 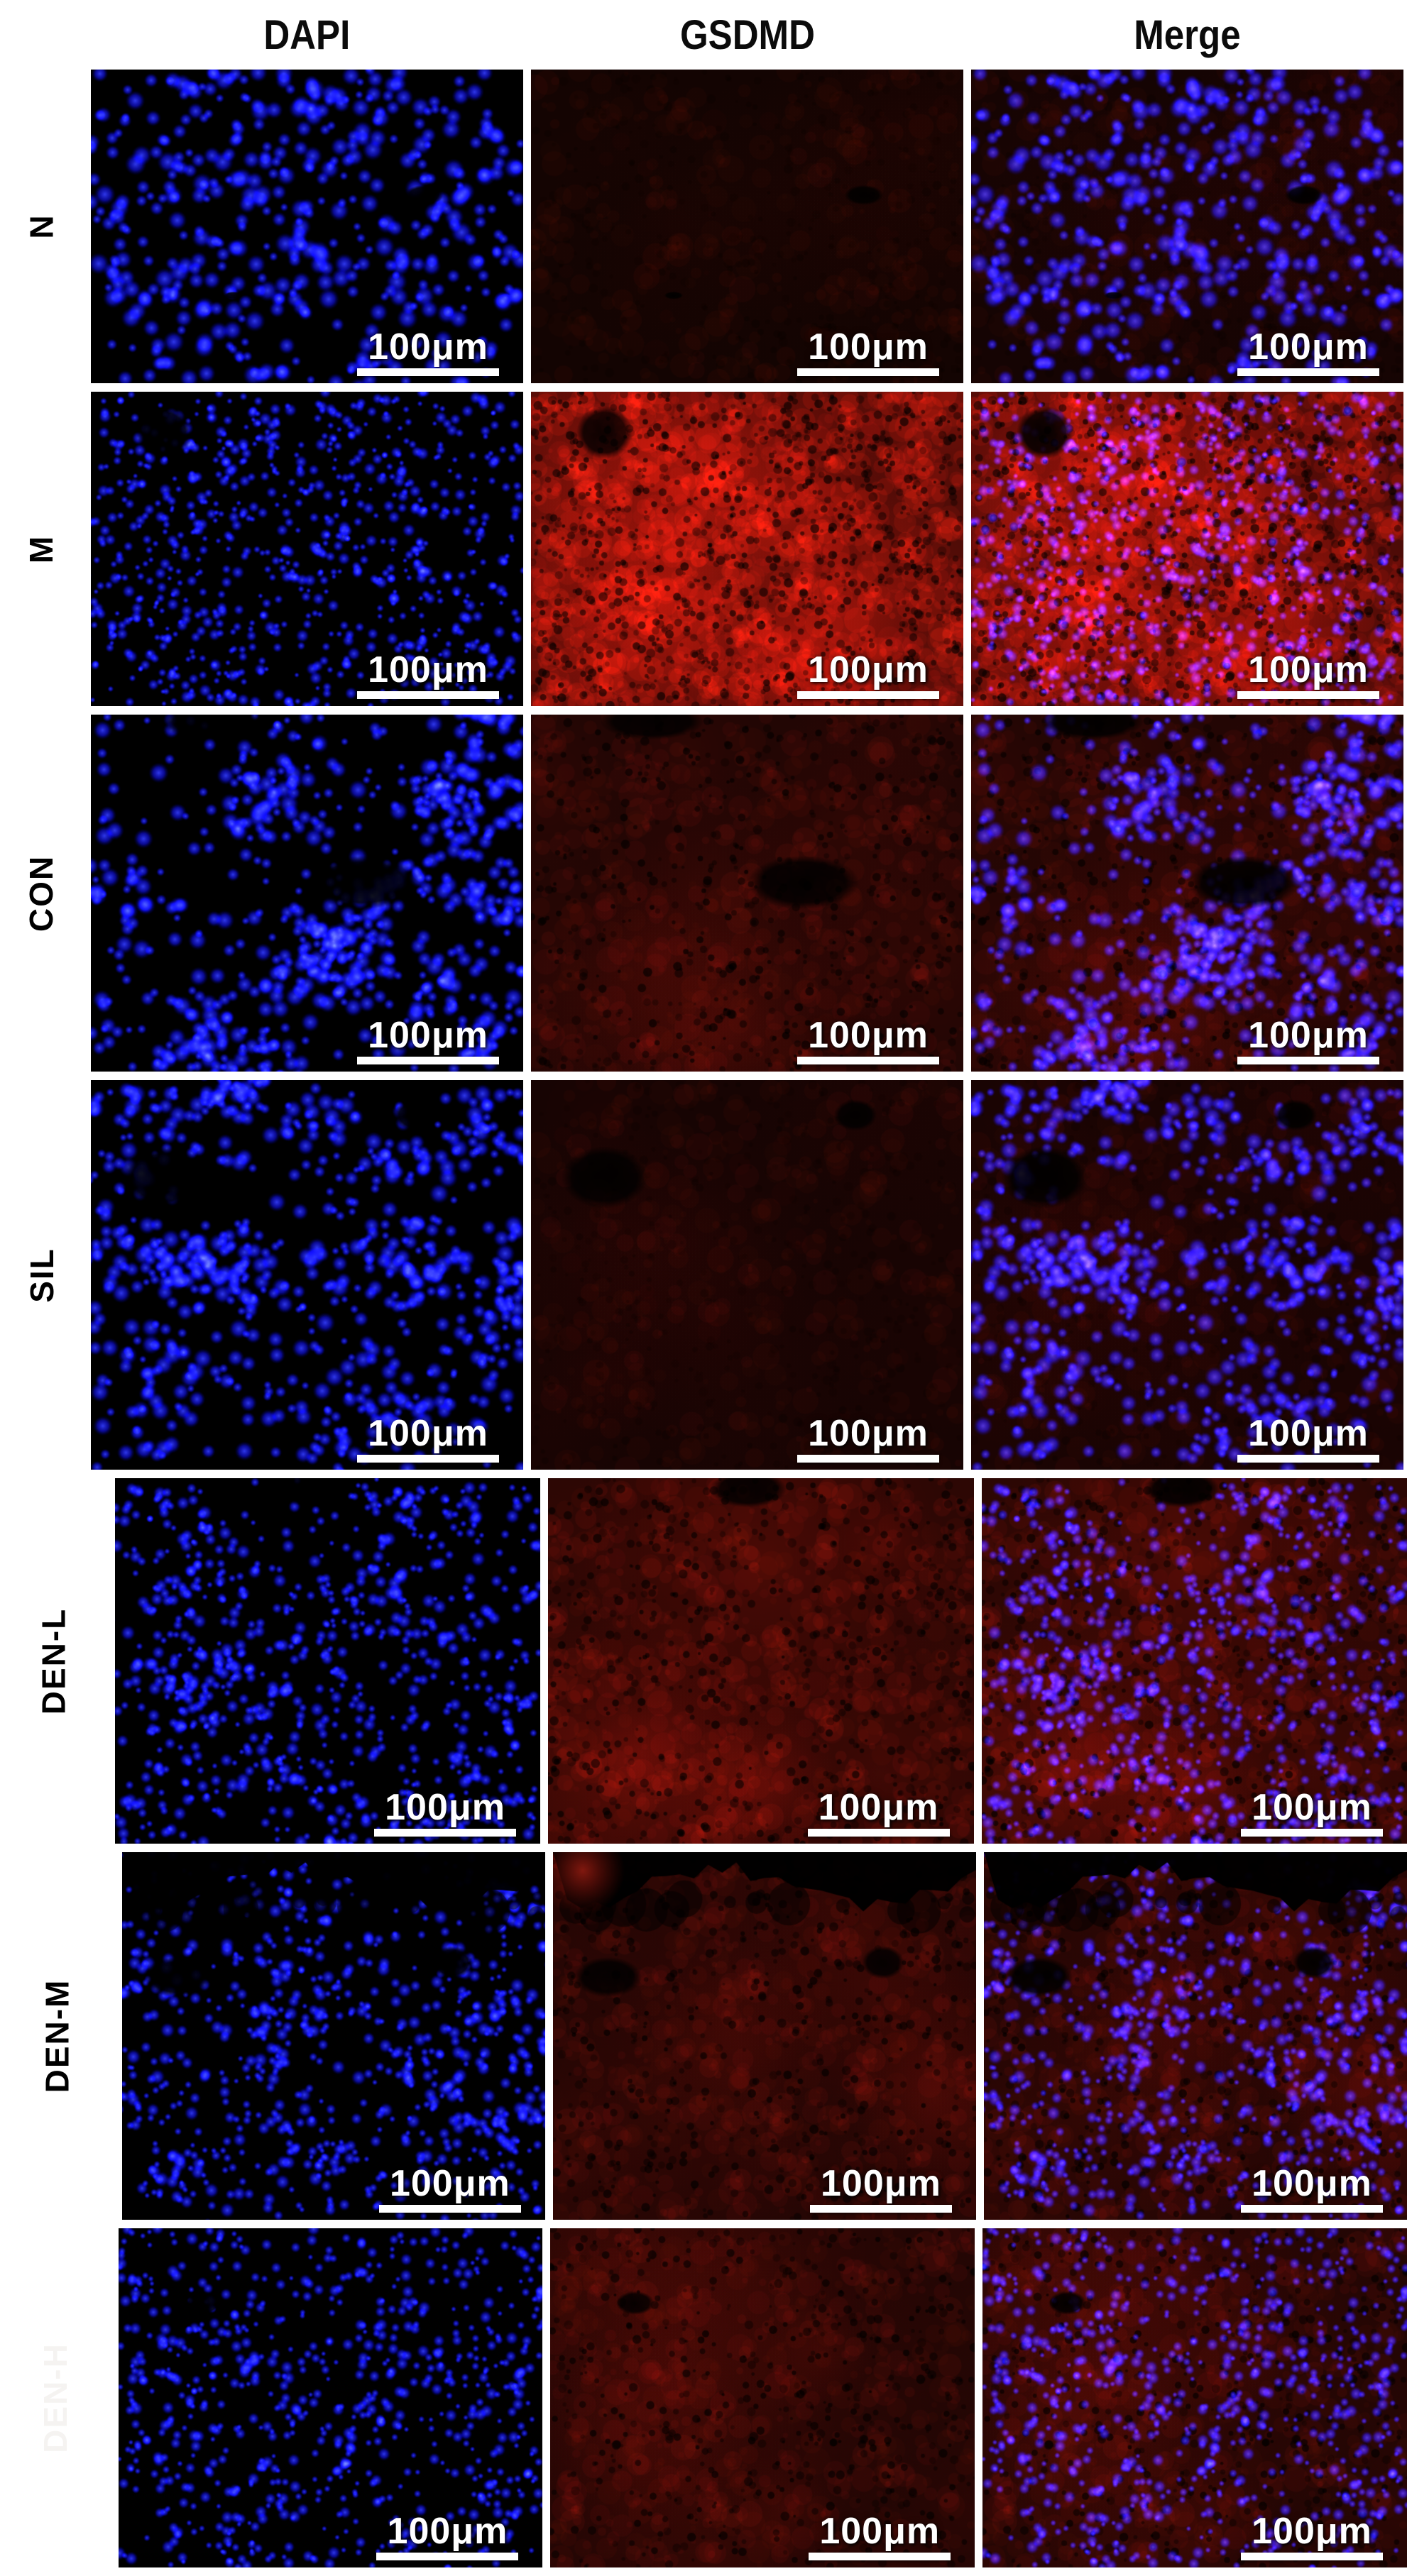 I want to click on row-label-text-n: N, so click(x=41, y=226).